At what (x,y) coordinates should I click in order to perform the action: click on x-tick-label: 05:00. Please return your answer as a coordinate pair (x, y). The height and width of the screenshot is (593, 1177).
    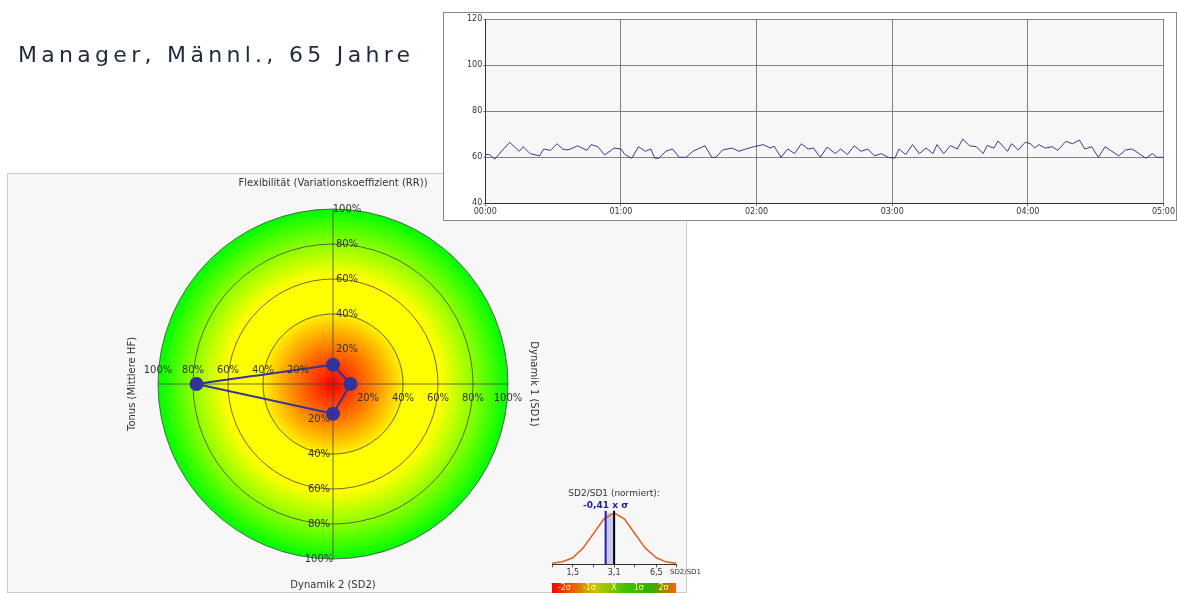
    Looking at the image, I should click on (1163, 212).